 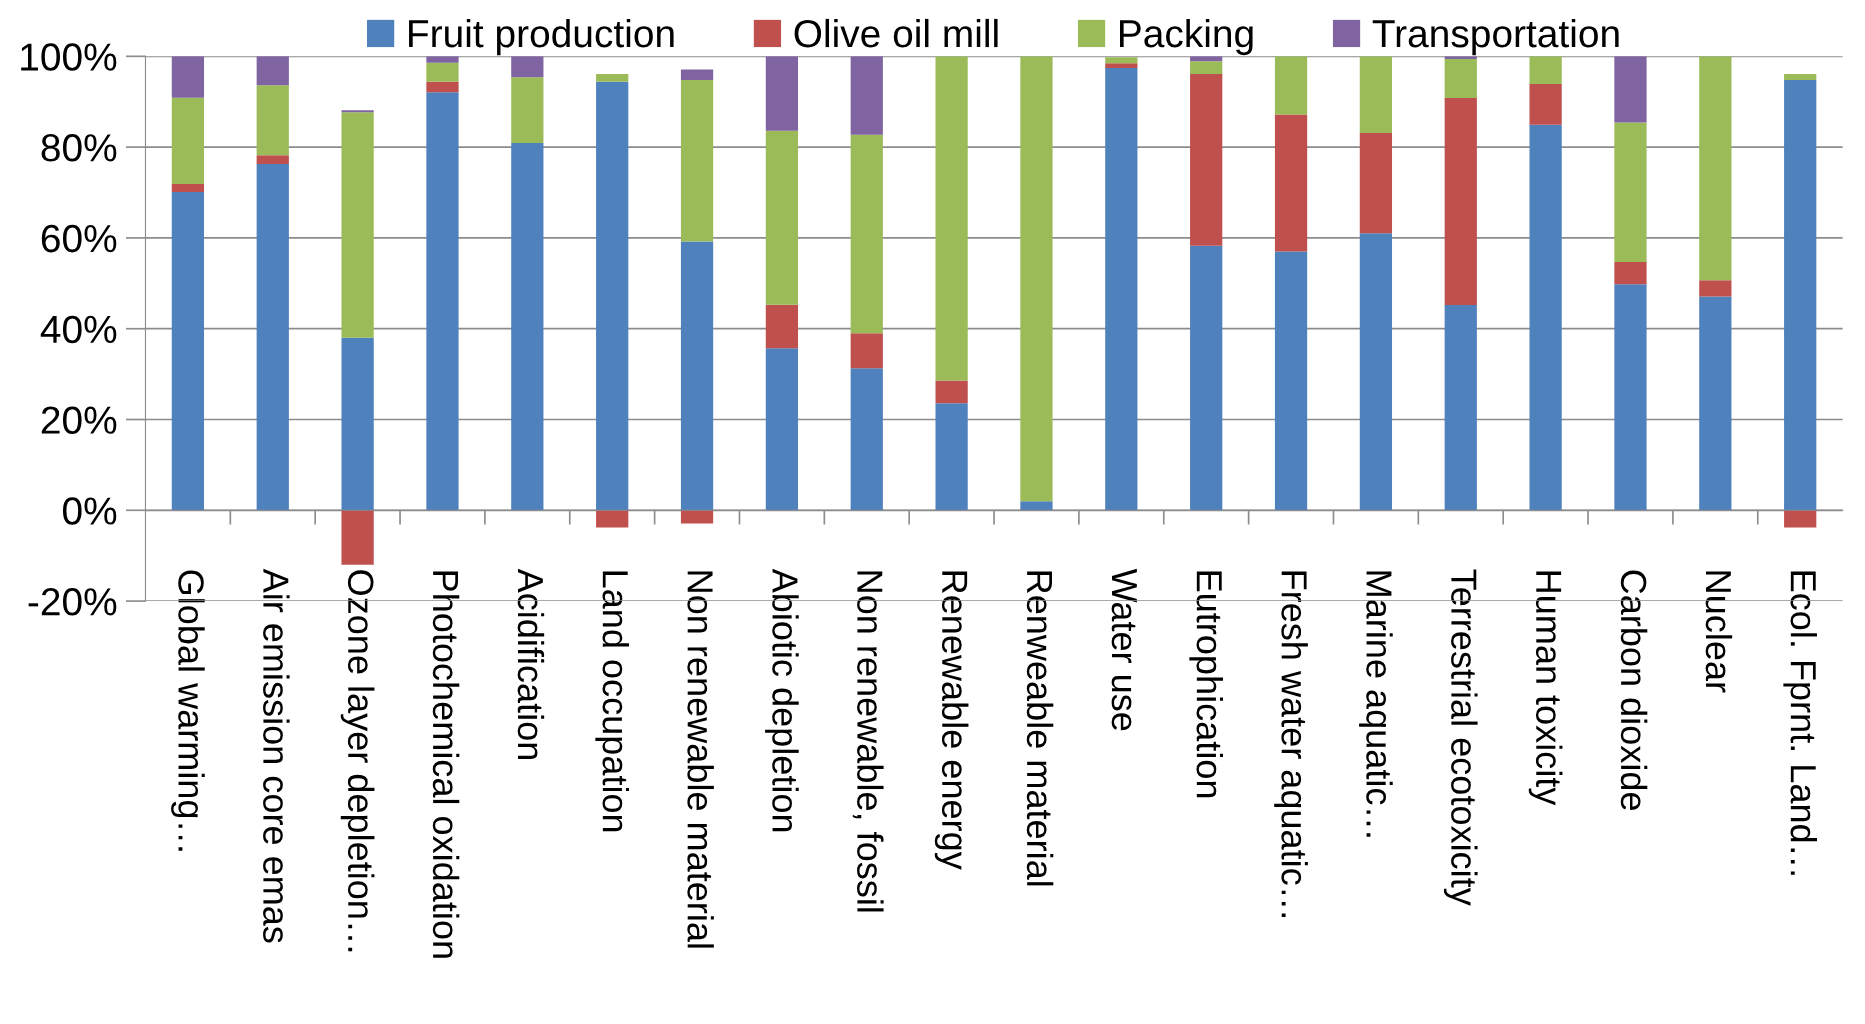 What do you see at coordinates (79, 148) in the screenshot?
I see `y-tick-label: 80%` at bounding box center [79, 148].